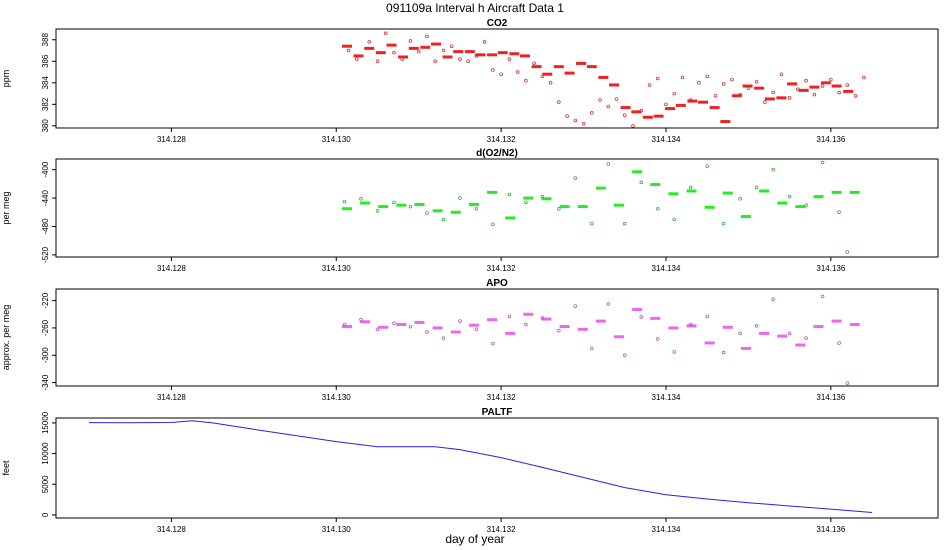 This screenshot has height=550, width=950. I want to click on paltf-ytick-label: 15000, so click(45, 422).